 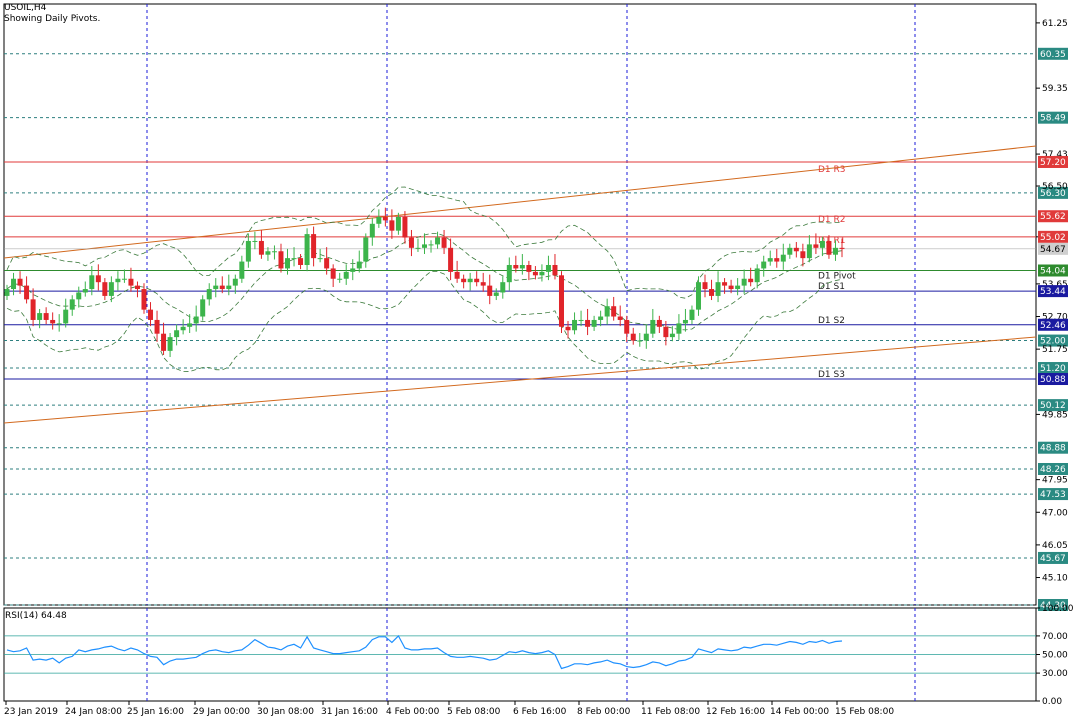 What do you see at coordinates (1052, 702) in the screenshot?
I see `rsi-axis-label: 0.00` at bounding box center [1052, 702].